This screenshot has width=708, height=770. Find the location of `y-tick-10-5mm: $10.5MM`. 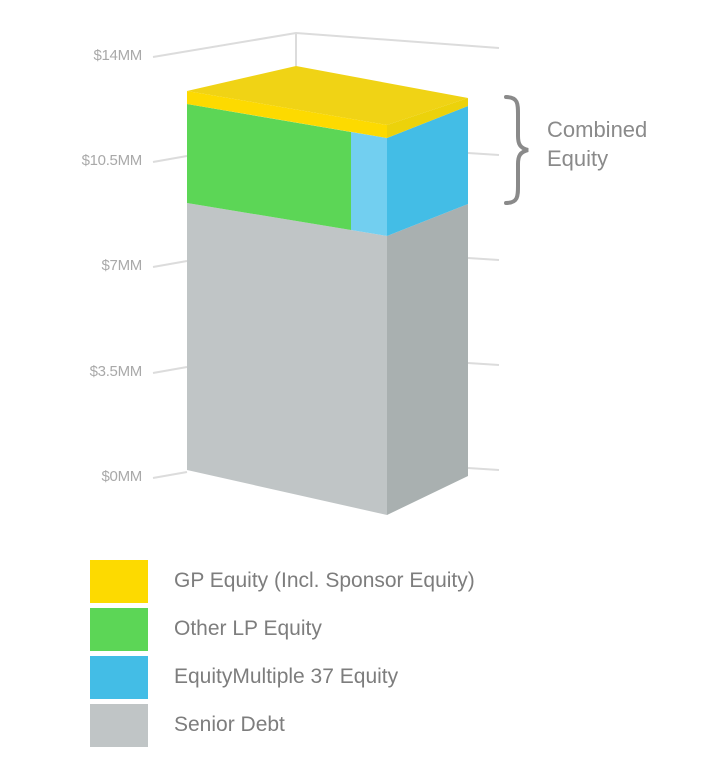

y-tick-10-5mm: $10.5MM is located at coordinates (112, 160).